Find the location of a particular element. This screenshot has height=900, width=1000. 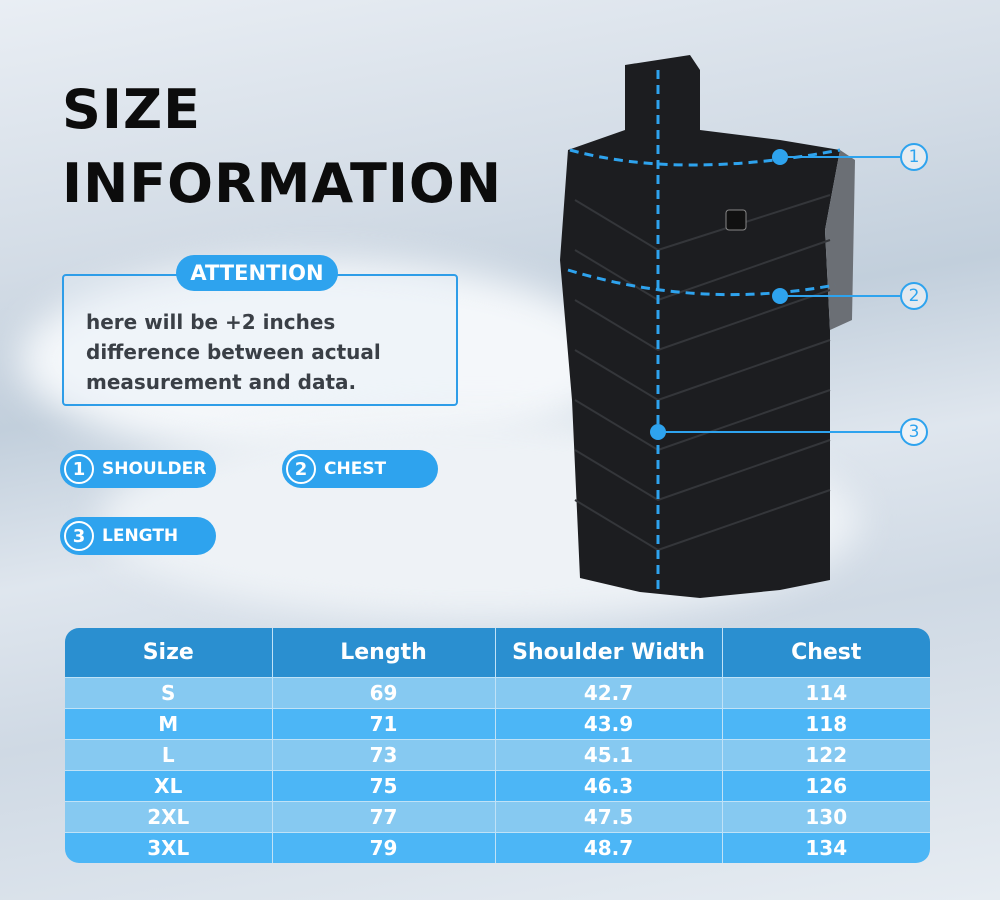

table-row: S 69 42.7 114 is located at coordinates (497, 692).